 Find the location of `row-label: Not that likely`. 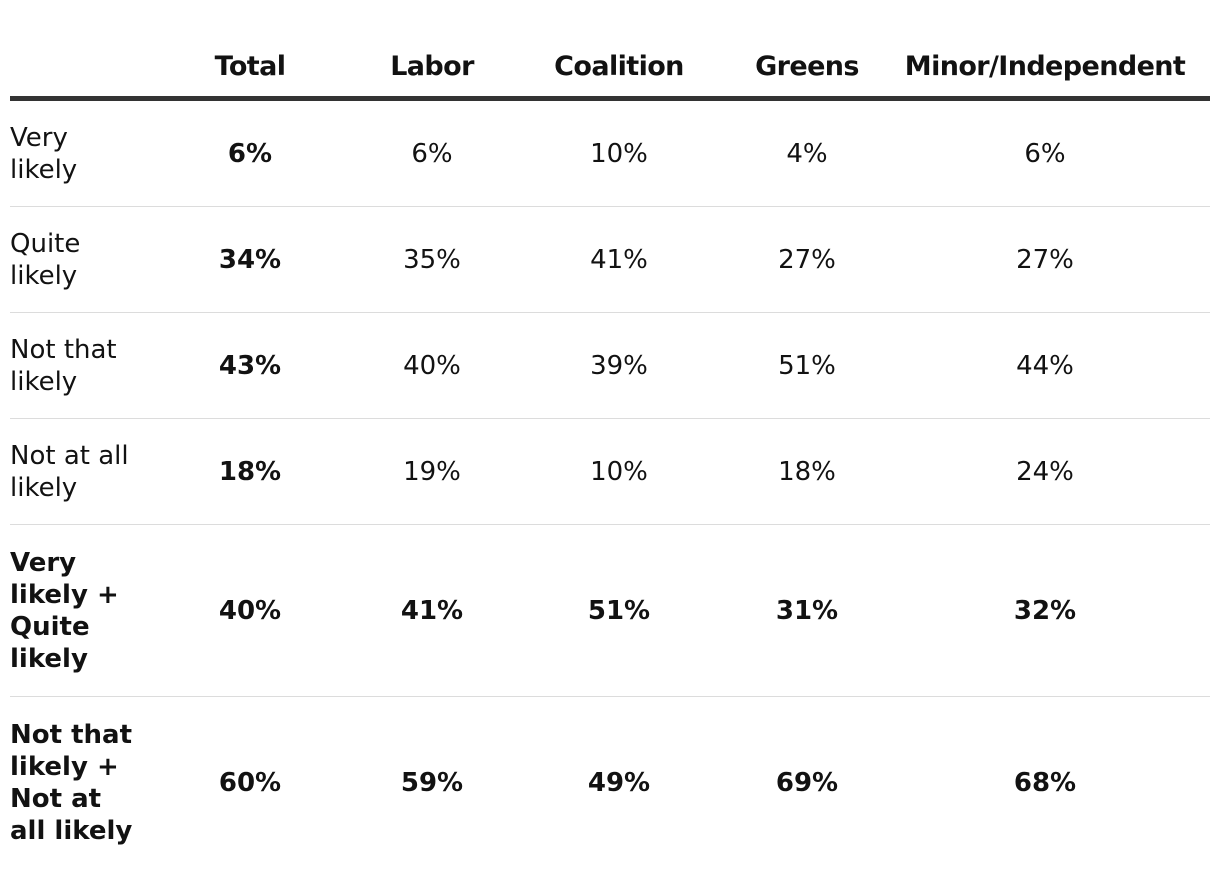

row-label: Not that likely is located at coordinates (75, 365).